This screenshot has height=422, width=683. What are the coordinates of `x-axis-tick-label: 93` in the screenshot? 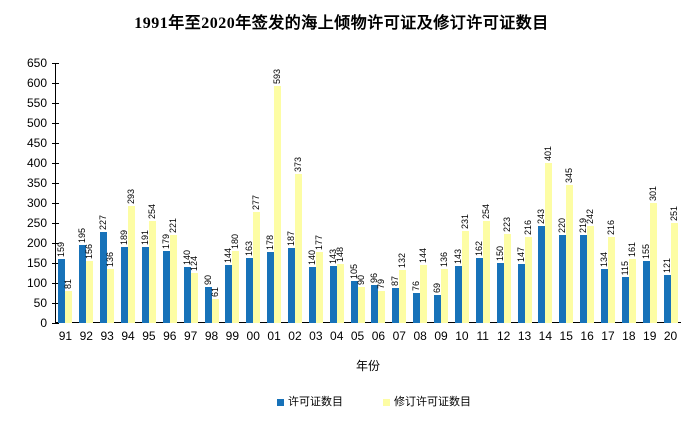 It's located at (107, 336).